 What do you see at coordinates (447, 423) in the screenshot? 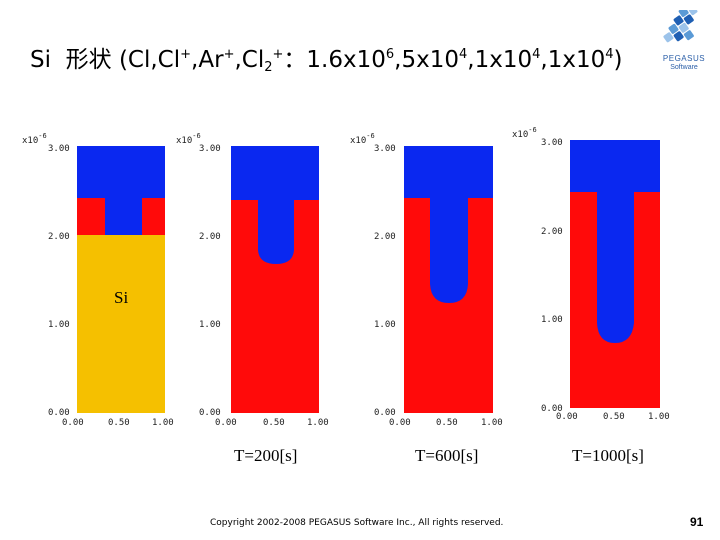
I see `panel-3-x-tick: 0.50` at bounding box center [447, 423].